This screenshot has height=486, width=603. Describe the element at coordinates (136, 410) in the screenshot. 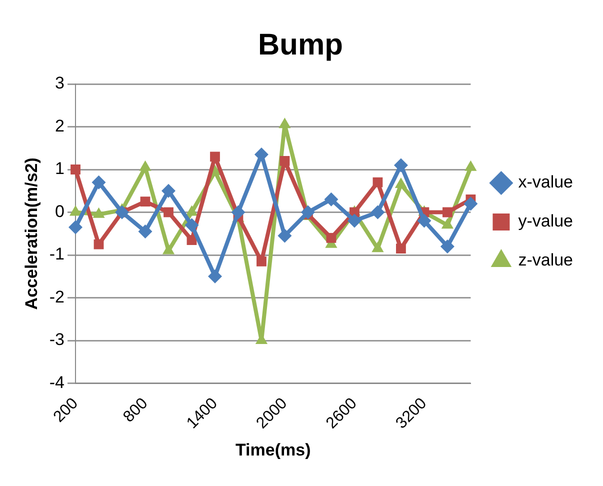

I see `x-tick-label: 800` at that location.